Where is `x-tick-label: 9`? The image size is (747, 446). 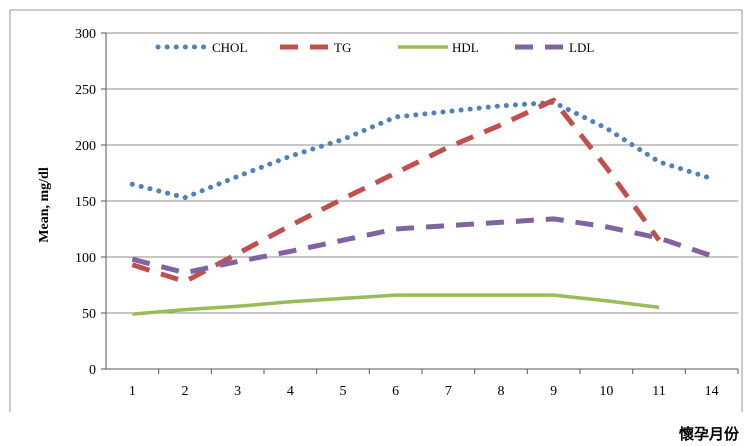
x-tick-label: 9 is located at coordinates (553, 391).